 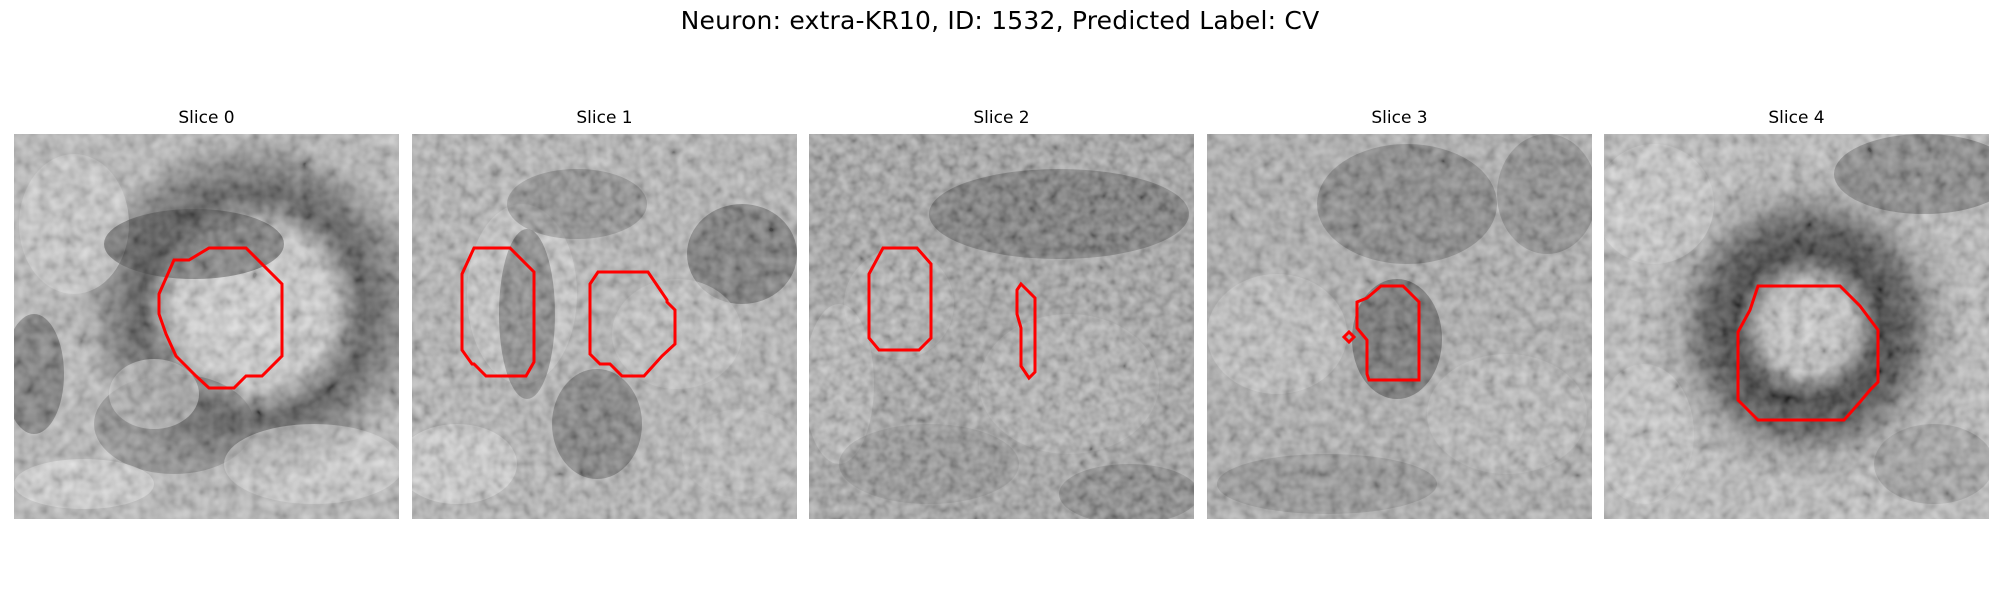 I want to click on slice-title-3: Slice 3, so click(x=1399, y=118).